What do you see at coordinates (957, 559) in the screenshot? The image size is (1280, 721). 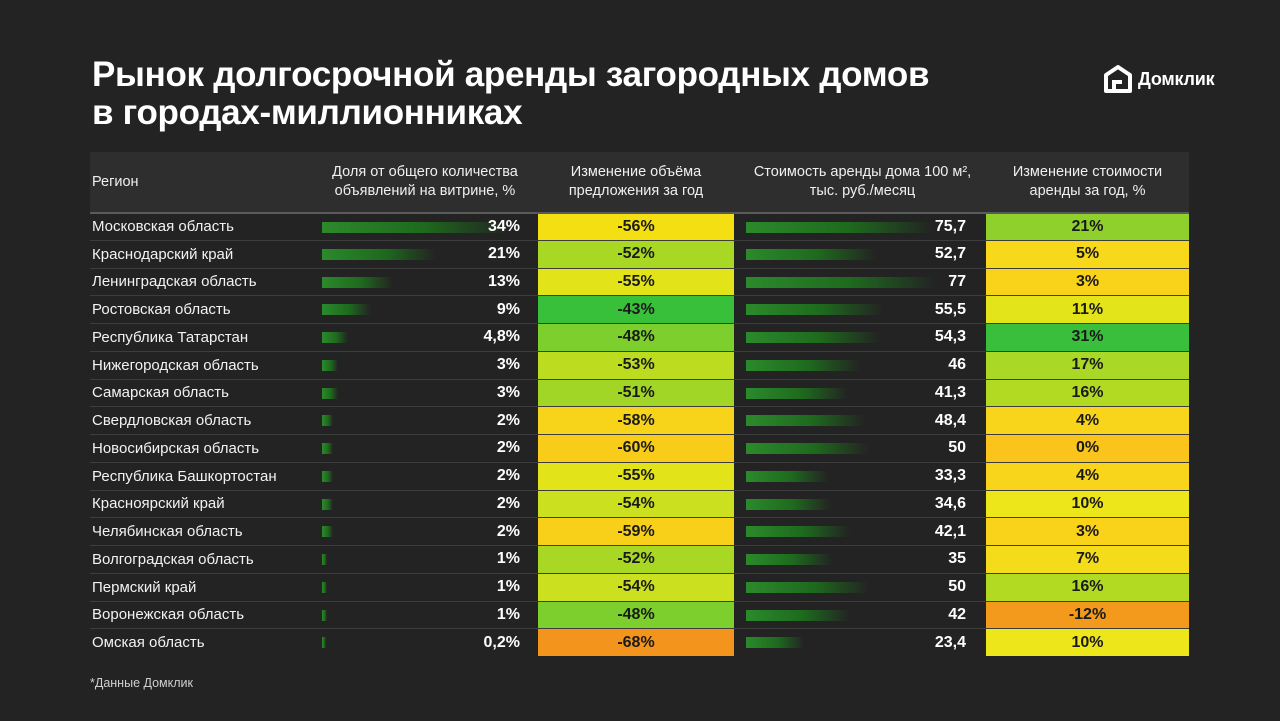 I see `rent-value: 35` at bounding box center [957, 559].